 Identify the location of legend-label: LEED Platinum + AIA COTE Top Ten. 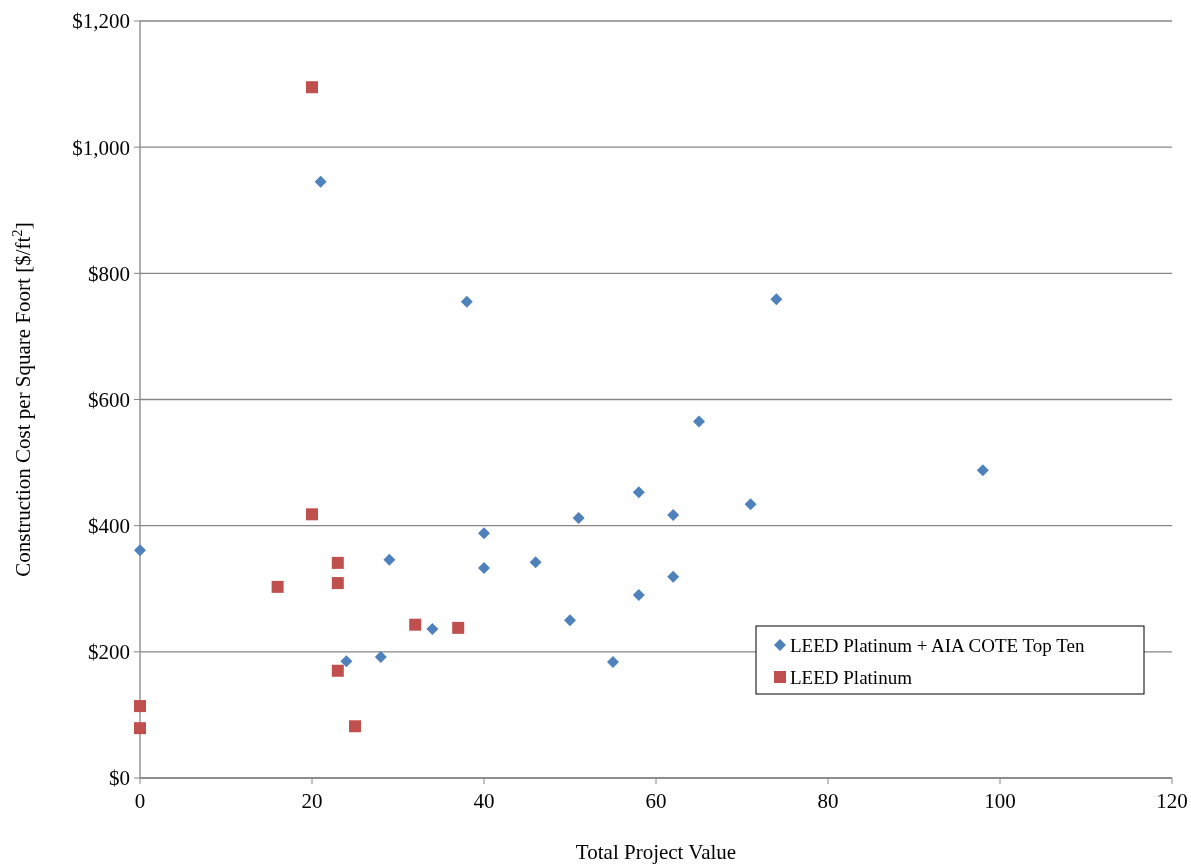
(937, 645).